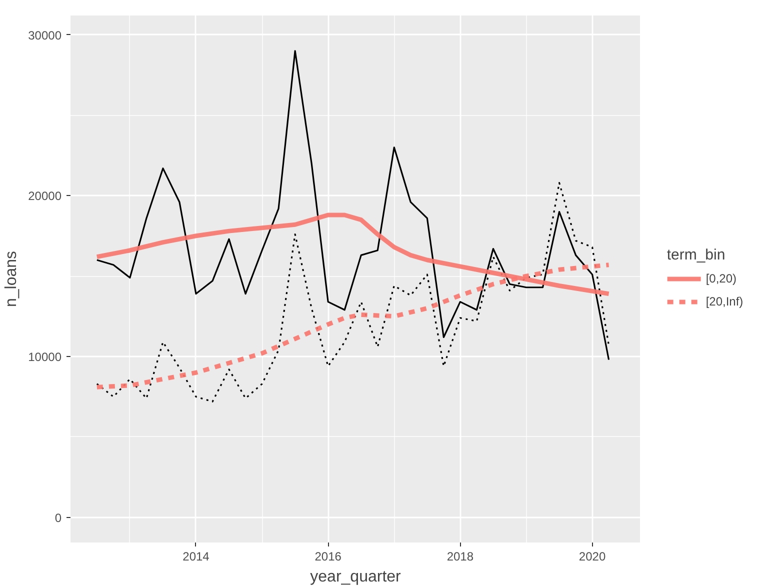 The width and height of the screenshot is (775, 588). Describe the element at coordinates (328, 557) in the screenshot. I see `x-tick-label: 2016` at that location.